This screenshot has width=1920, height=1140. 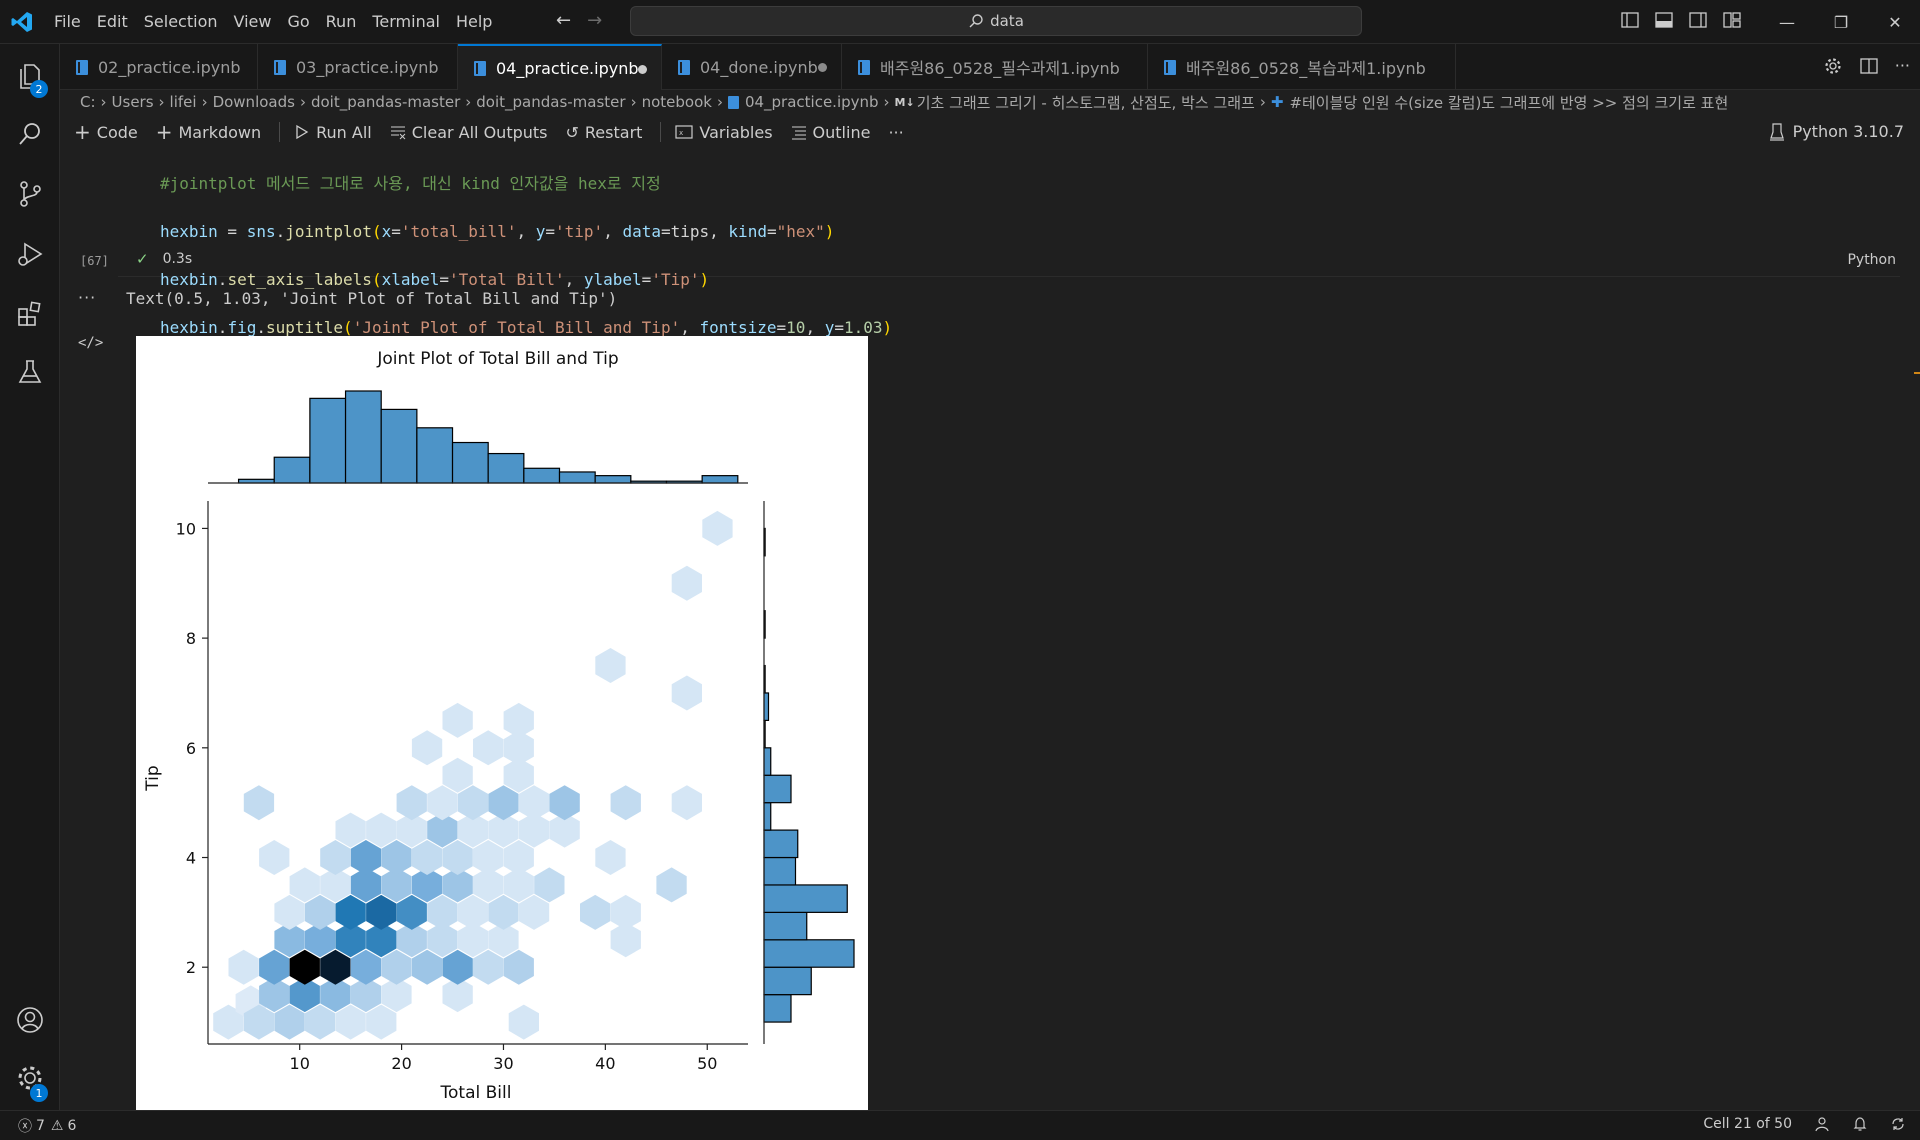 What do you see at coordinates (1841, 22) in the screenshot?
I see `restore-icon: ❐` at bounding box center [1841, 22].